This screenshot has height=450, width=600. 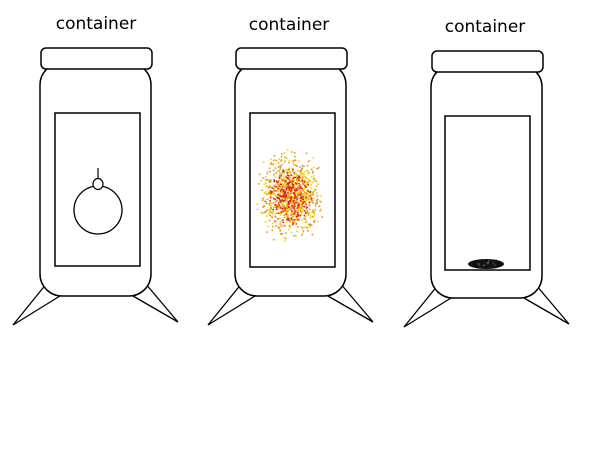 What do you see at coordinates (486, 264) in the screenshot?
I see `ash-pile` at bounding box center [486, 264].